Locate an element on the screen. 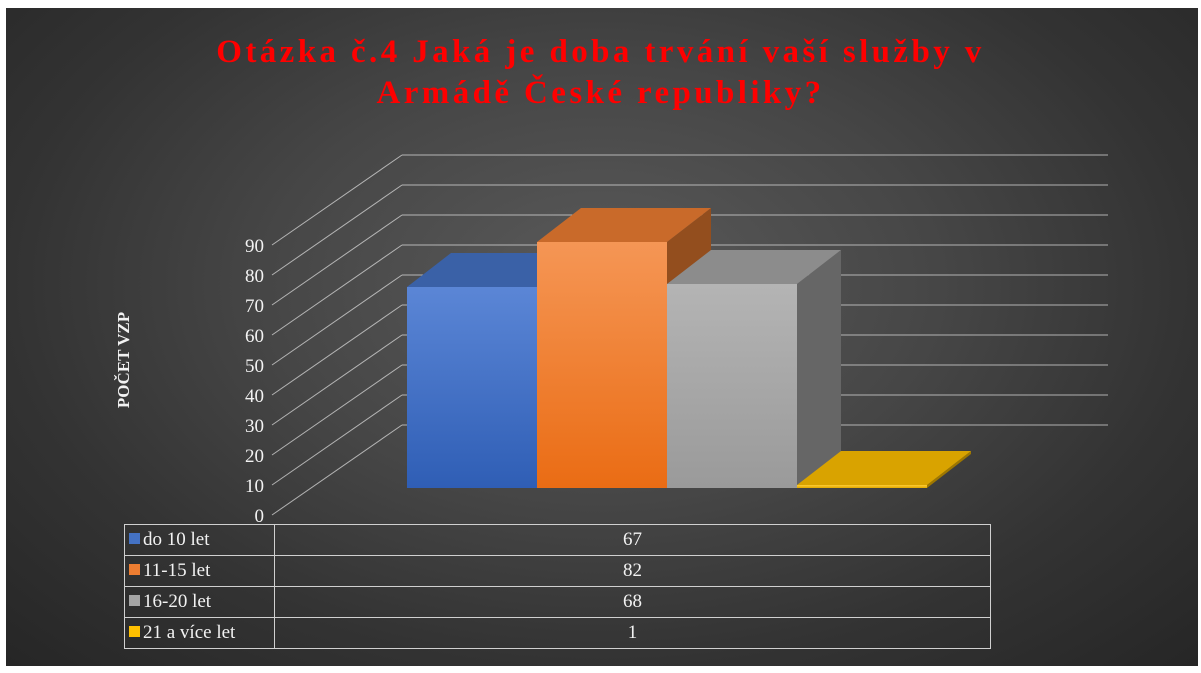 The width and height of the screenshot is (1201, 673). table-row: 21 a více let 1 is located at coordinates (557, 633).